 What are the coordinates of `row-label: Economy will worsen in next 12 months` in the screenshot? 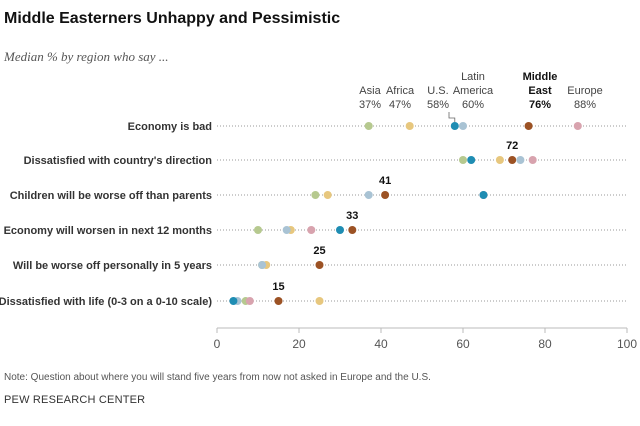 It's located at (108, 231).